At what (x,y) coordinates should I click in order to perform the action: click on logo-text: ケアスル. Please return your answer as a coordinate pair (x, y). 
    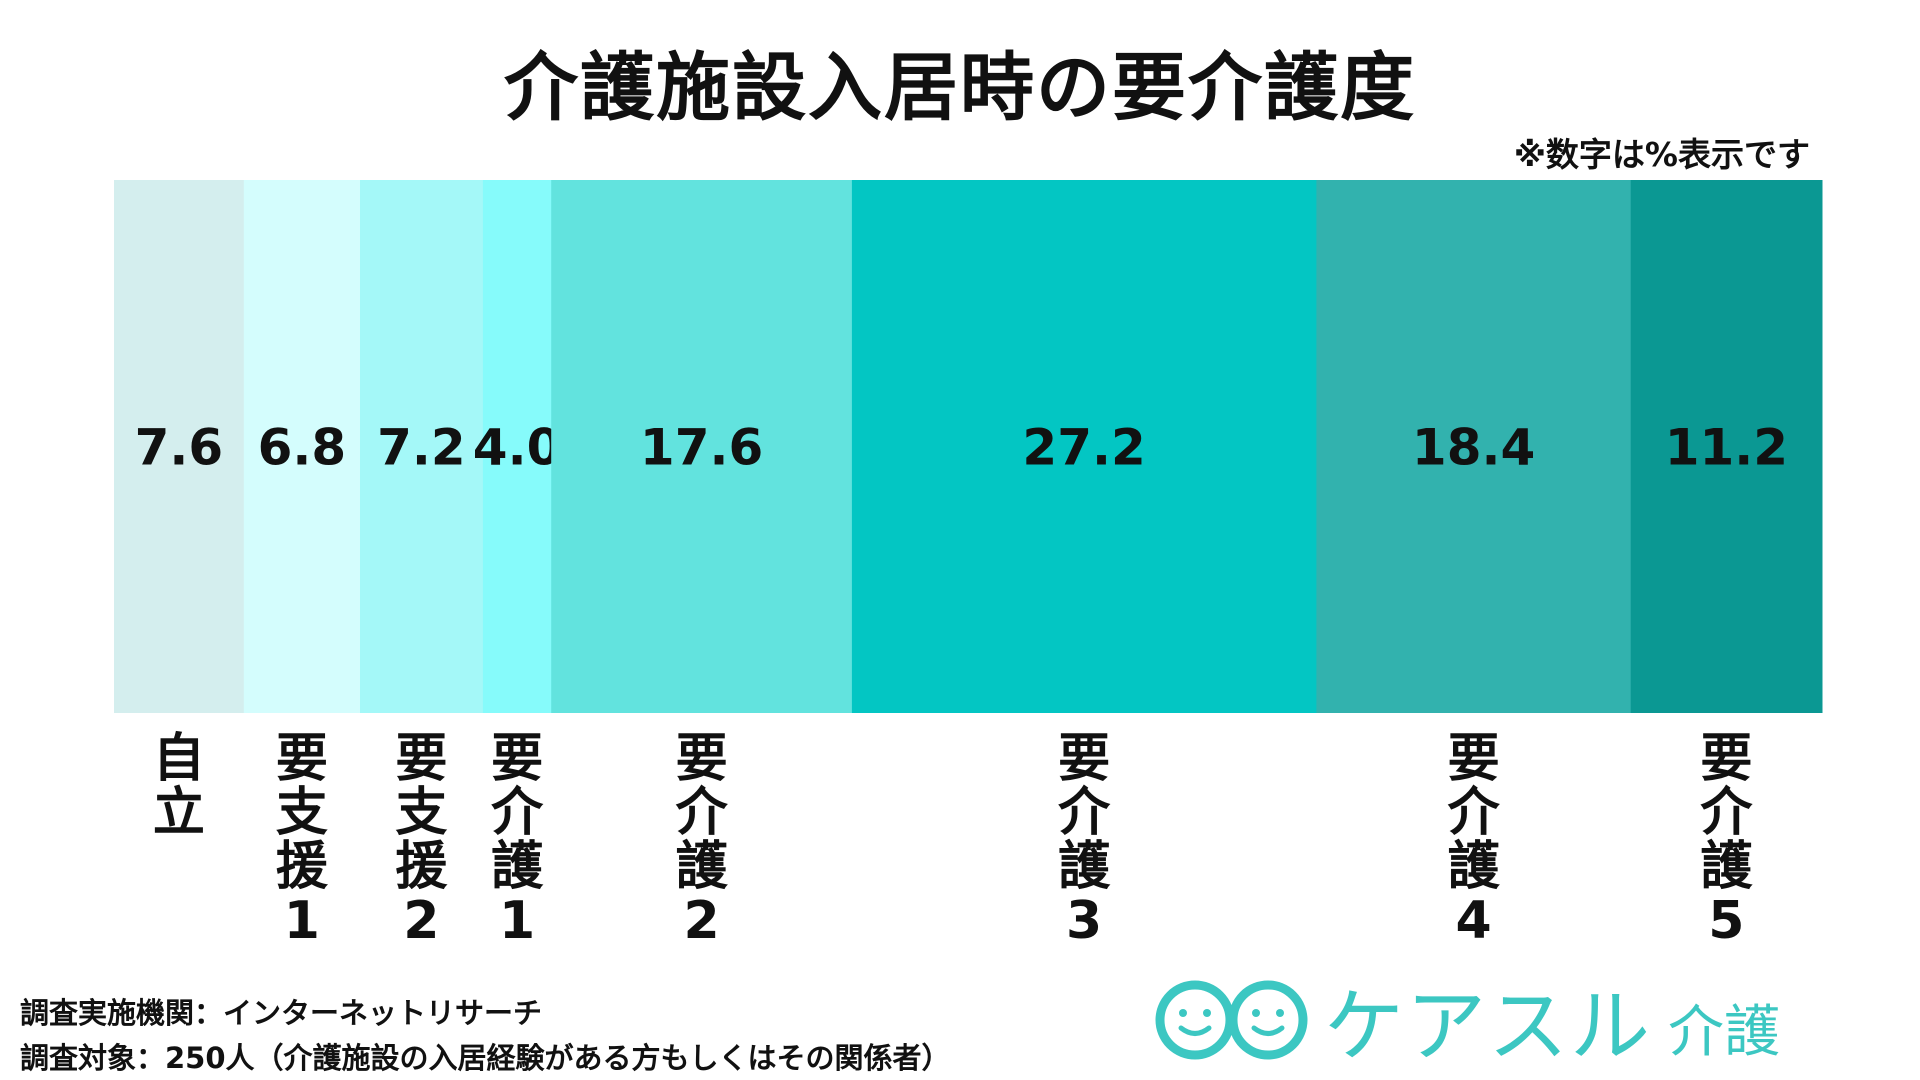
    Looking at the image, I should click on (1488, 1026).